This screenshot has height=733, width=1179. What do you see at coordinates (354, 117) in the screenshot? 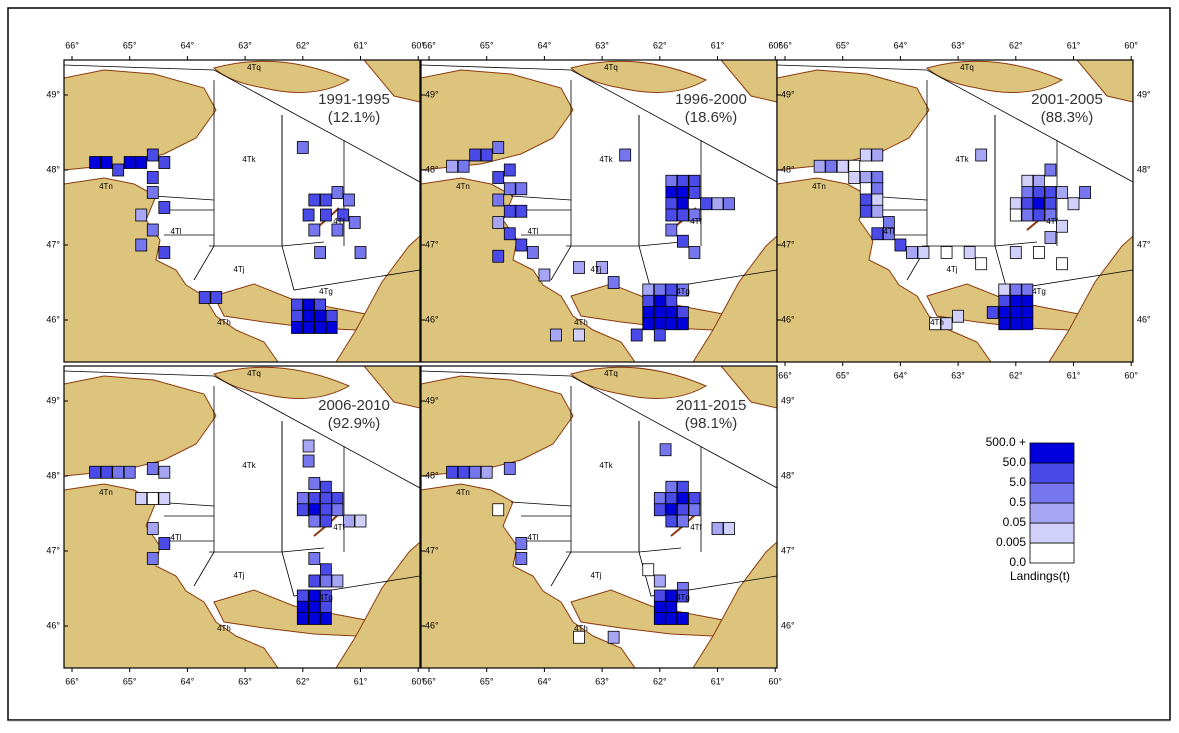
I see `share-label: (12.1%)` at bounding box center [354, 117].